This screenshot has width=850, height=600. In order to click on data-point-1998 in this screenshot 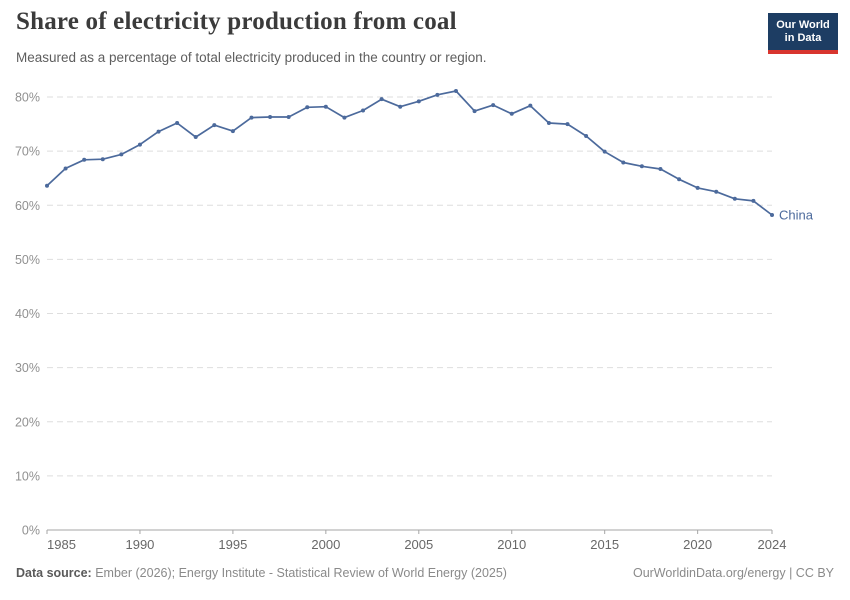, I will do `click(288, 117)`.